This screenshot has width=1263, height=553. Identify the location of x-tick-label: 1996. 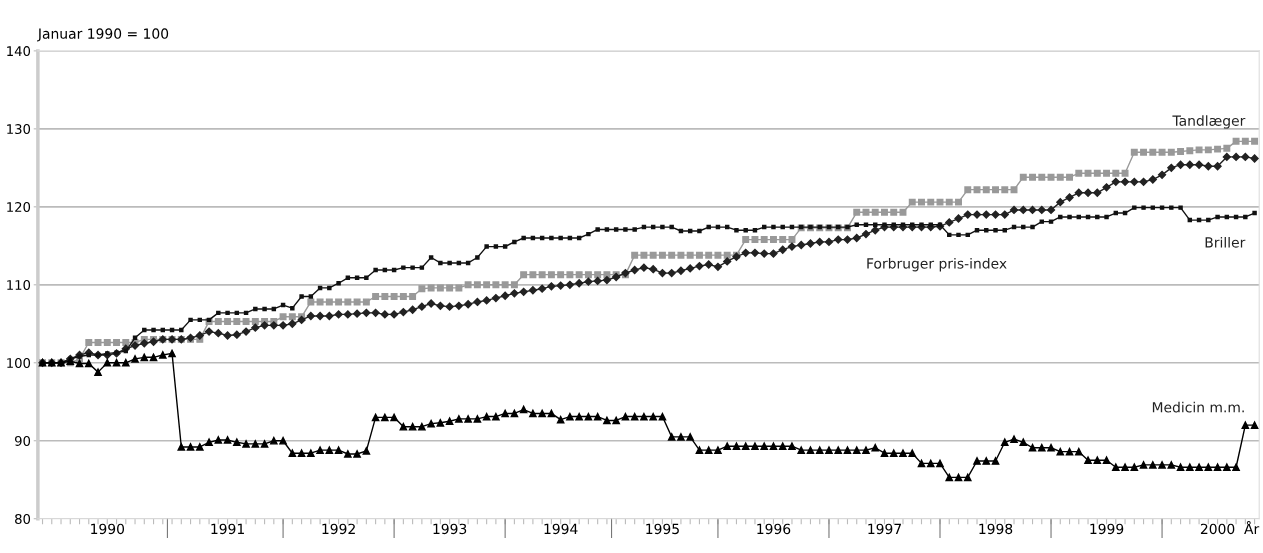
(774, 529).